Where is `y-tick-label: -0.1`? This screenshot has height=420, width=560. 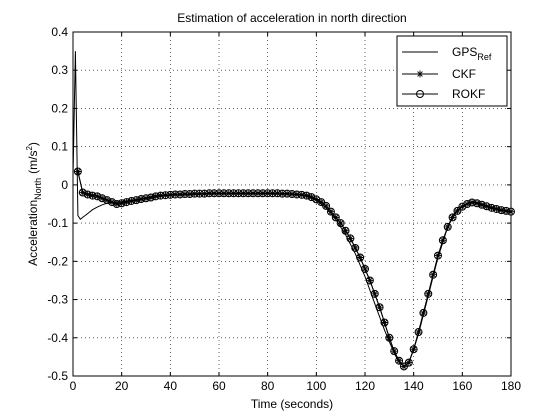
y-tick-label: -0.1 is located at coordinates (57, 223).